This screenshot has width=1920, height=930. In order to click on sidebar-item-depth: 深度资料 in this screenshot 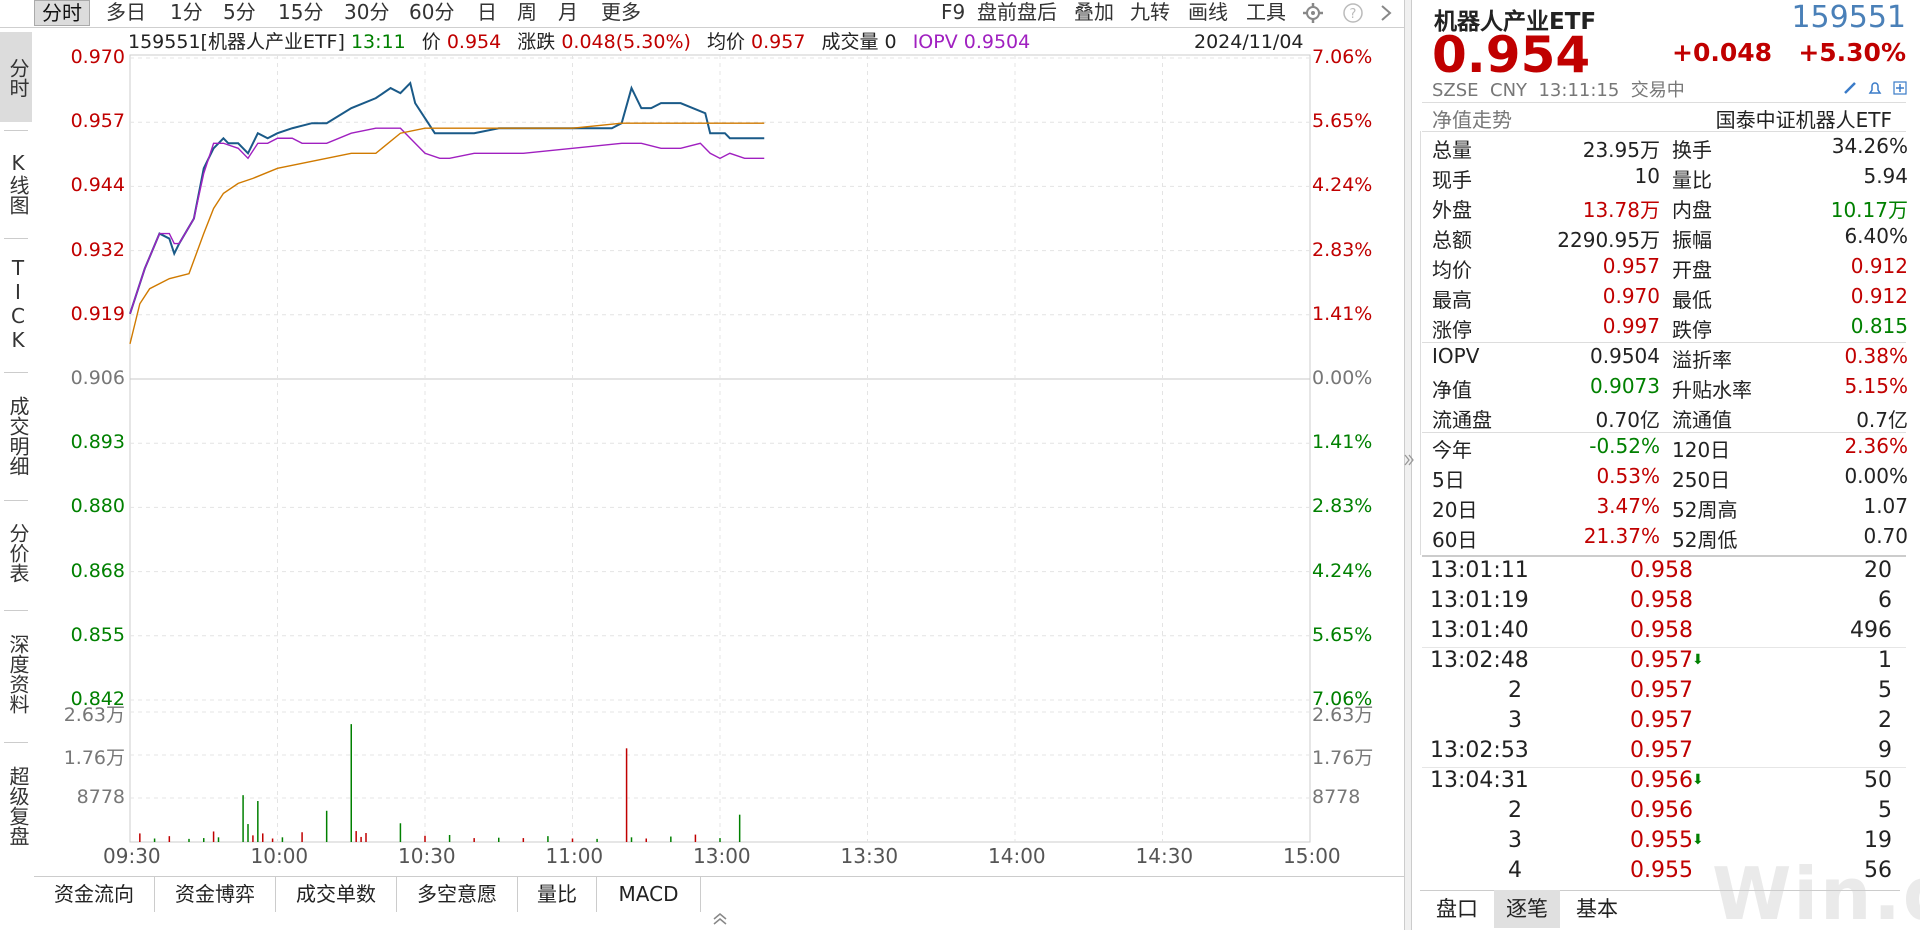, I will do `click(18, 673)`.